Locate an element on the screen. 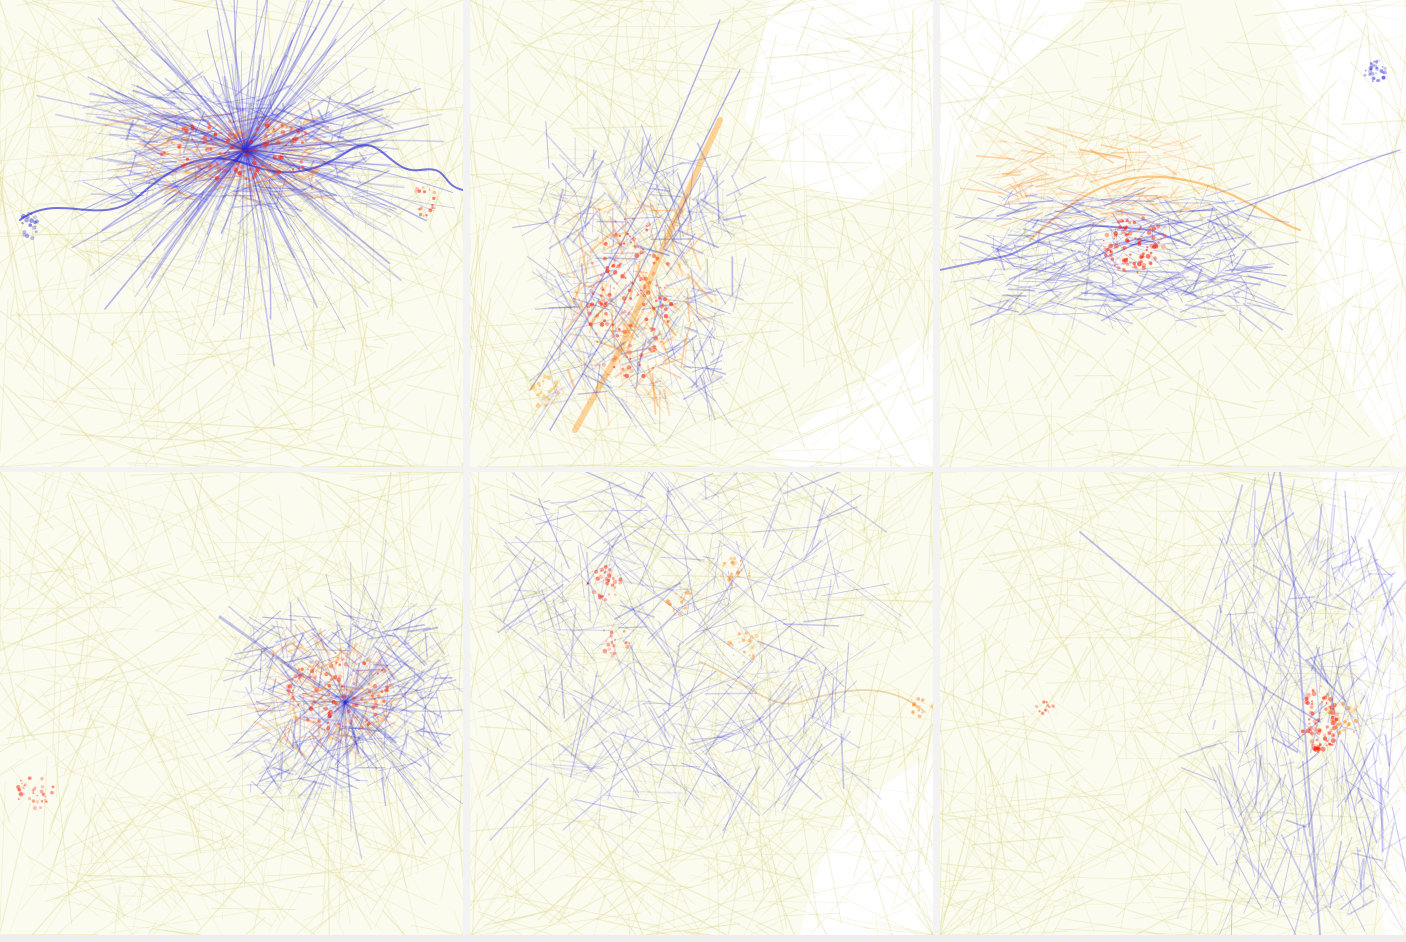 The height and width of the screenshot is (942, 1406). blue-hotspot is located at coordinates (1372, 74).